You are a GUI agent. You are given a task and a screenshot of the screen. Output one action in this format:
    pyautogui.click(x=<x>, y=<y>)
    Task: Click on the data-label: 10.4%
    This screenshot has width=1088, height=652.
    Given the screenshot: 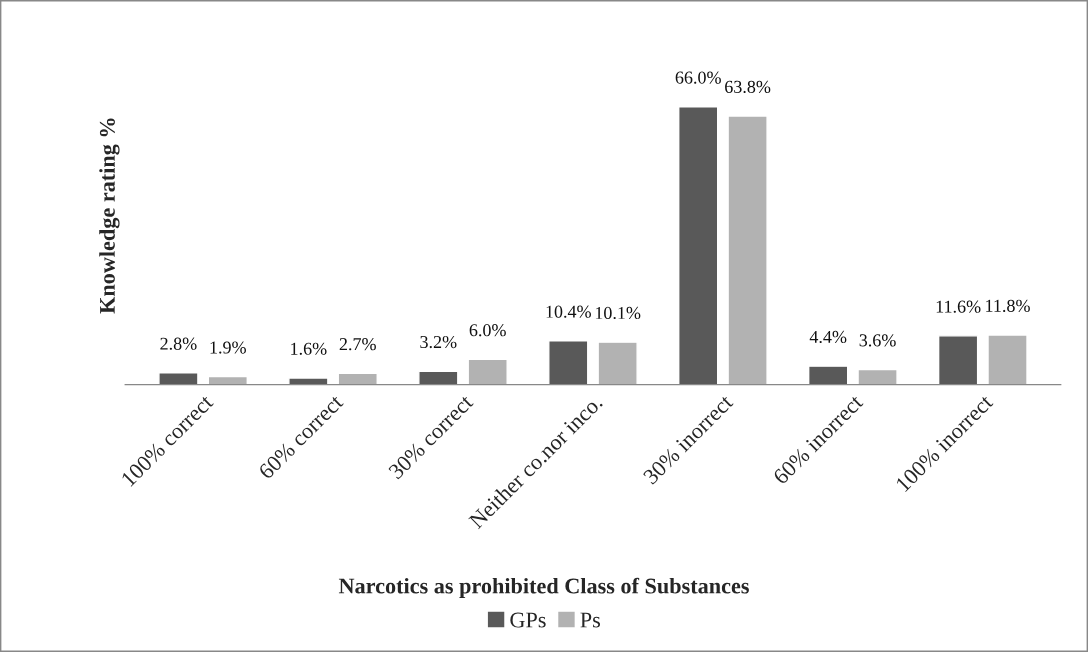 What is the action you would take?
    pyautogui.click(x=568, y=311)
    